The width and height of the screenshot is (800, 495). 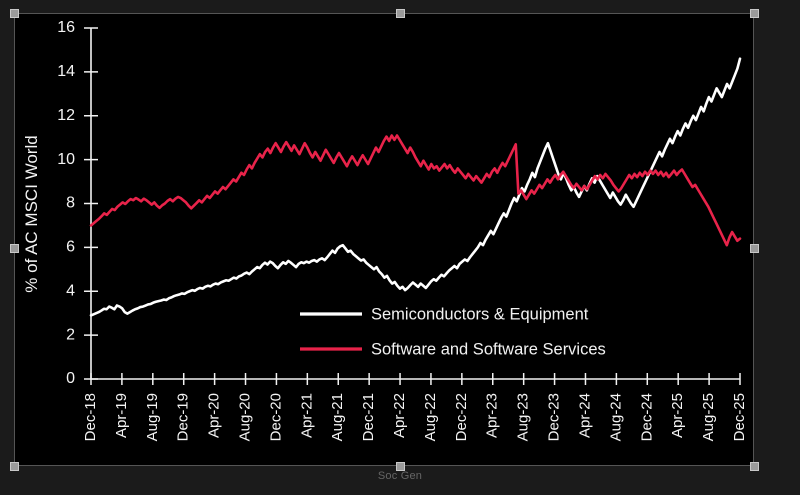 What do you see at coordinates (66, 27) in the screenshot?
I see `y-tick-label: 16` at bounding box center [66, 27].